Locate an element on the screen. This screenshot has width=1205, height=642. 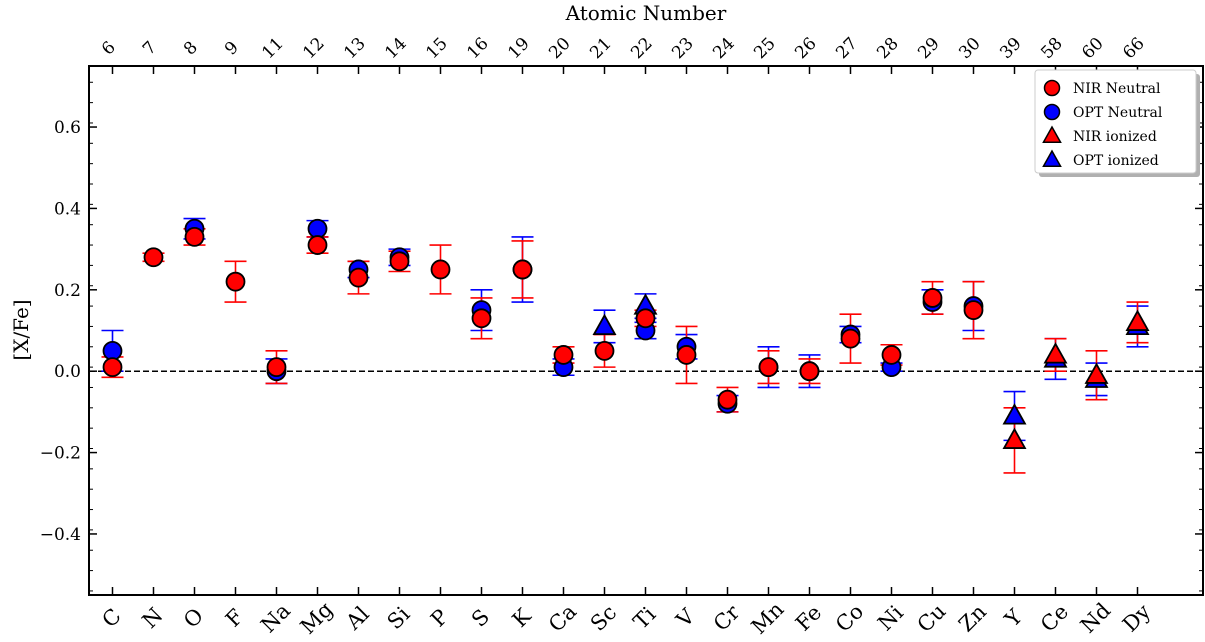
element-label-mn: Mn is located at coordinates (768, 618).